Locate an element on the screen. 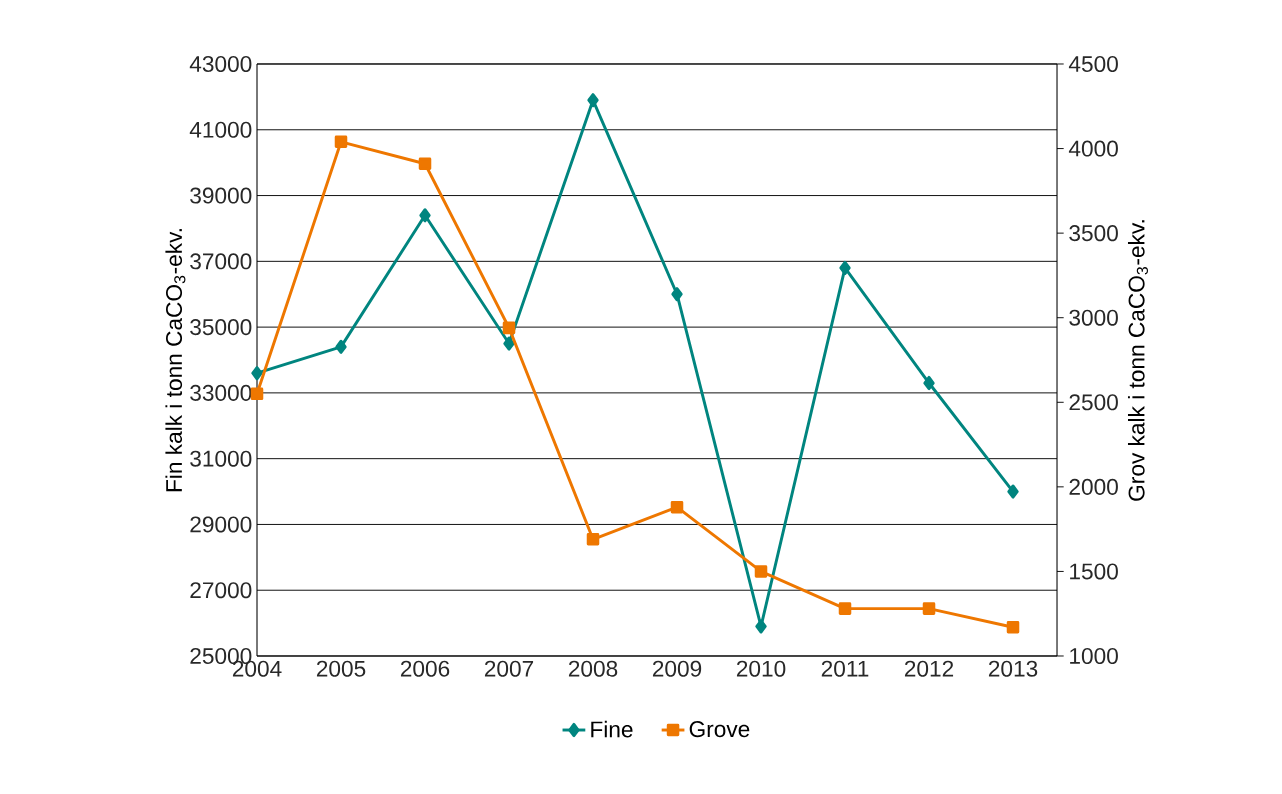 The image size is (1282, 794). x-tick-label: 2007 is located at coordinates (509, 668).